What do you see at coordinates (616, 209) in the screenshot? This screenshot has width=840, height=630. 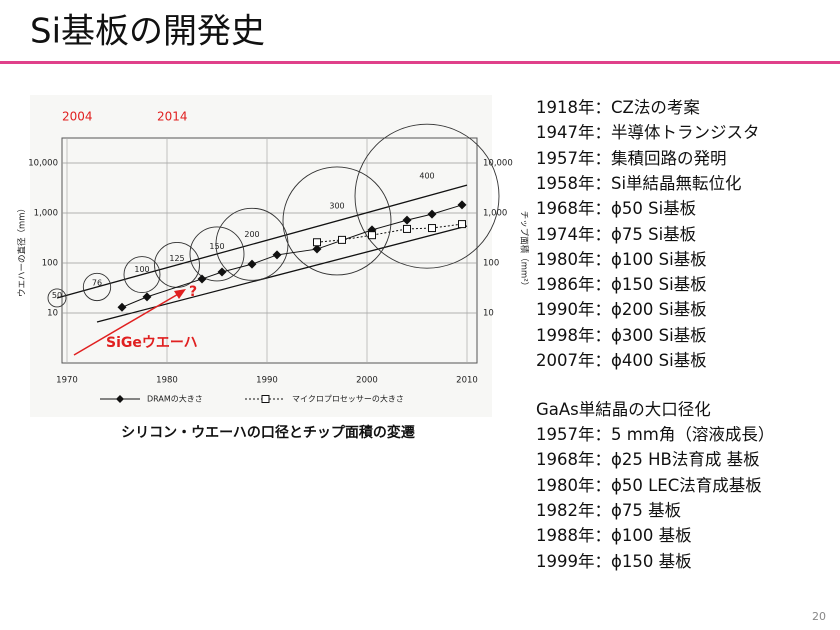 I see `timeline-item: 1968年：ϕ50 Si基板` at bounding box center [616, 209].